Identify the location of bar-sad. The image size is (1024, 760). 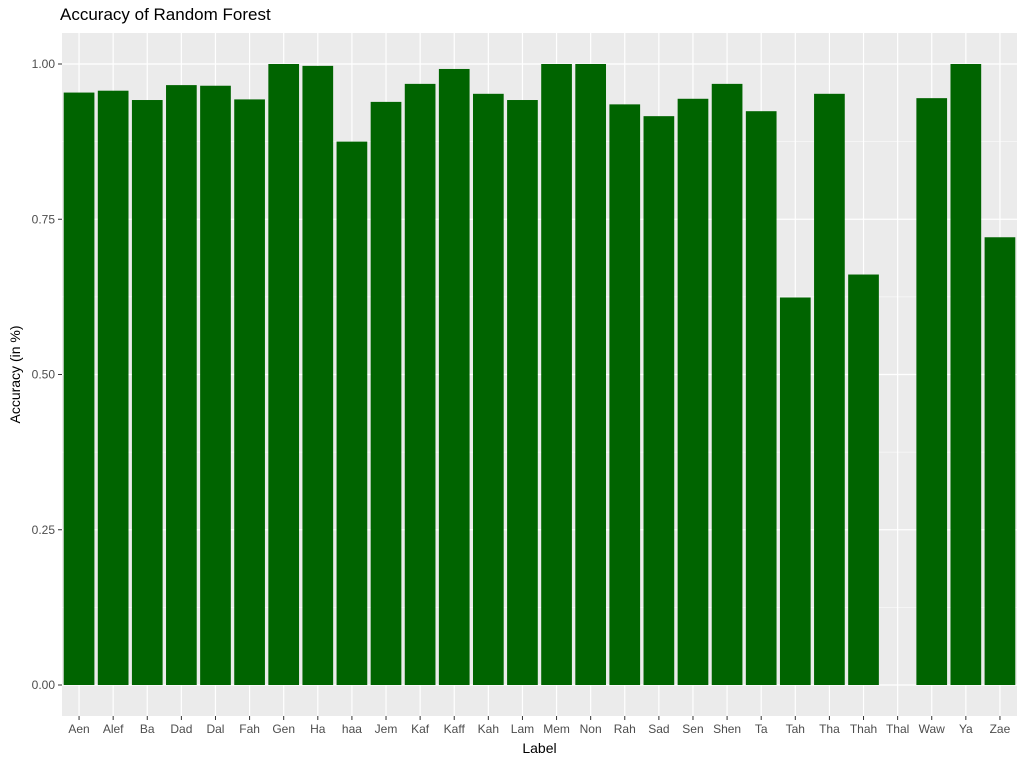
(659, 400).